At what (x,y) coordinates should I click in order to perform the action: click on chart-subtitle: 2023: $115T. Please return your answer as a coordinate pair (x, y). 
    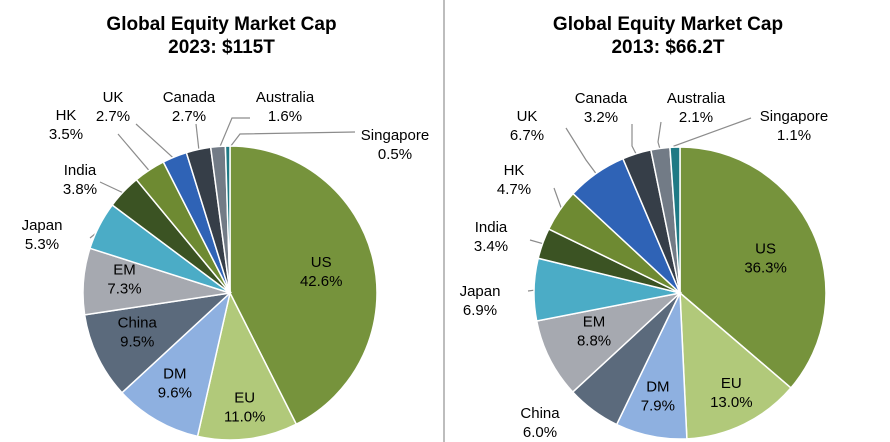
    Looking at the image, I should click on (221, 47).